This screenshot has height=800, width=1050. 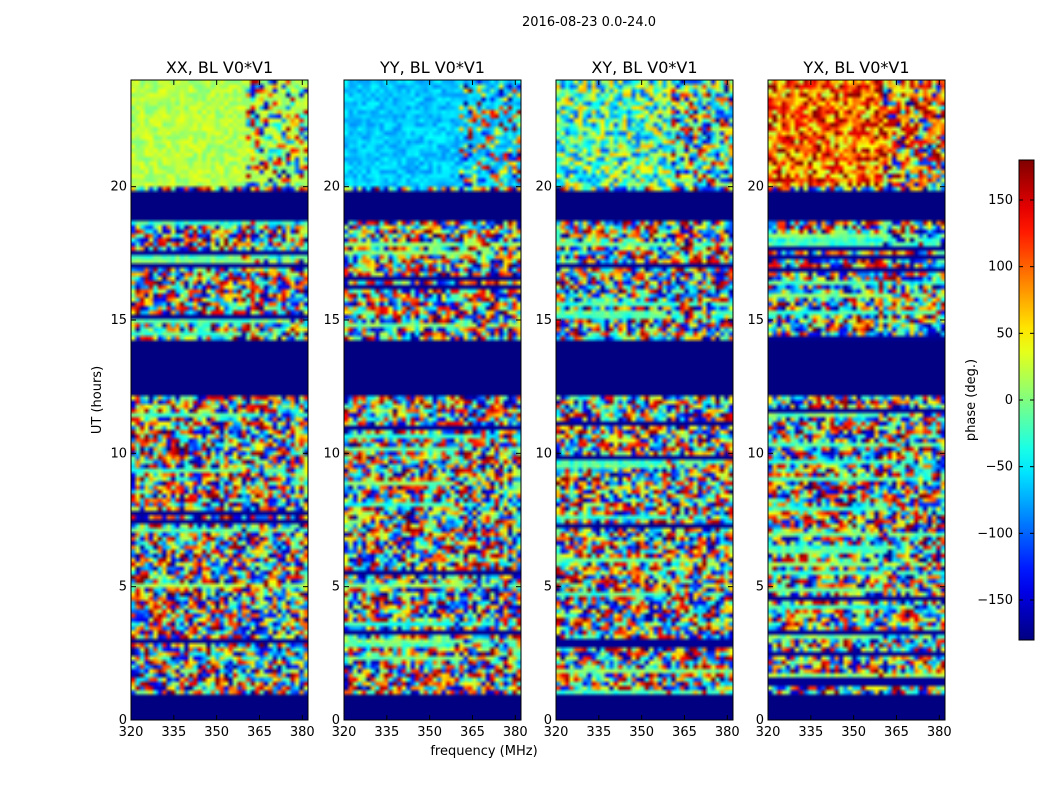 What do you see at coordinates (999, 467) in the screenshot?
I see `colorbar-tick-label: −50` at bounding box center [999, 467].